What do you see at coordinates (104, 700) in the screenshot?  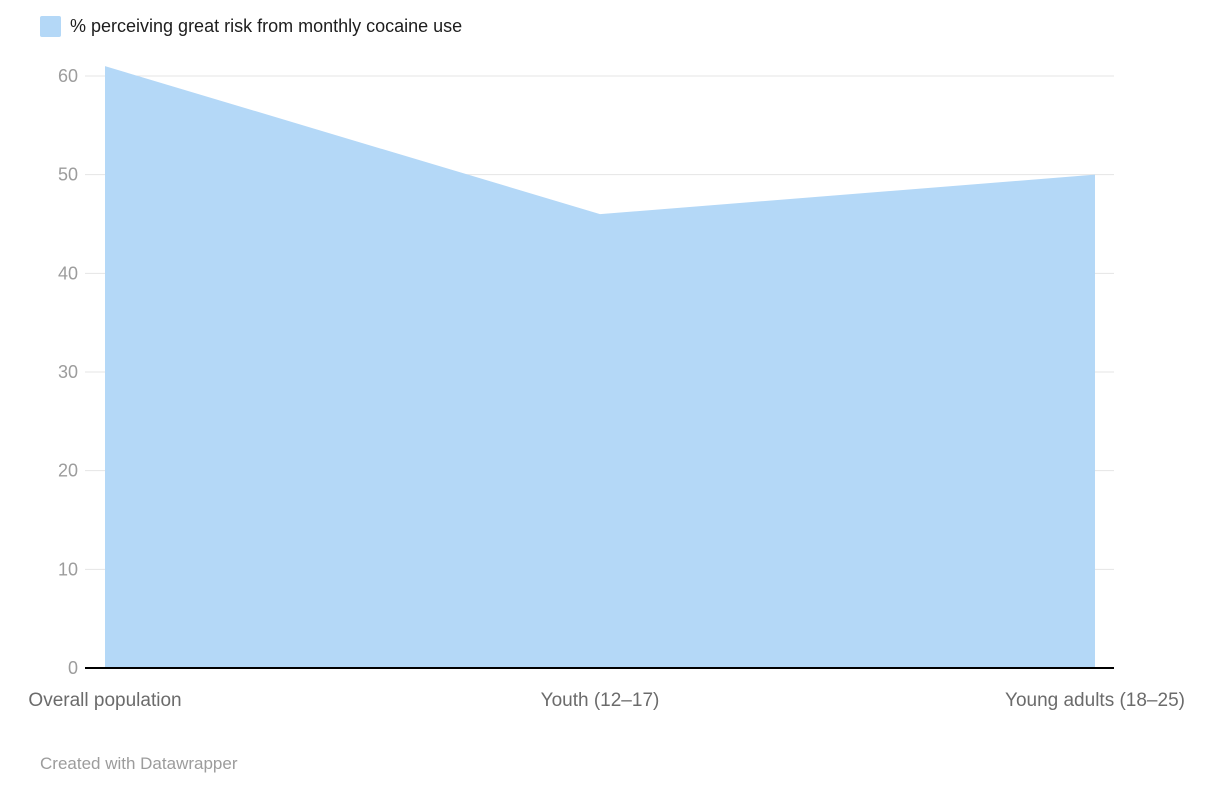 I see `x-category-label: Overall population` at bounding box center [104, 700].